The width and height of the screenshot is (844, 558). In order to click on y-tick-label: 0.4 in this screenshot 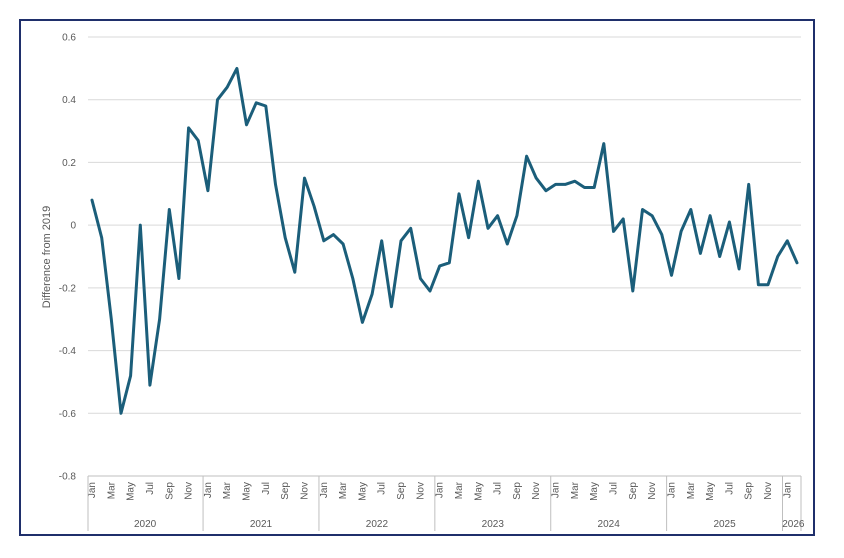, I will do `click(69, 100)`.